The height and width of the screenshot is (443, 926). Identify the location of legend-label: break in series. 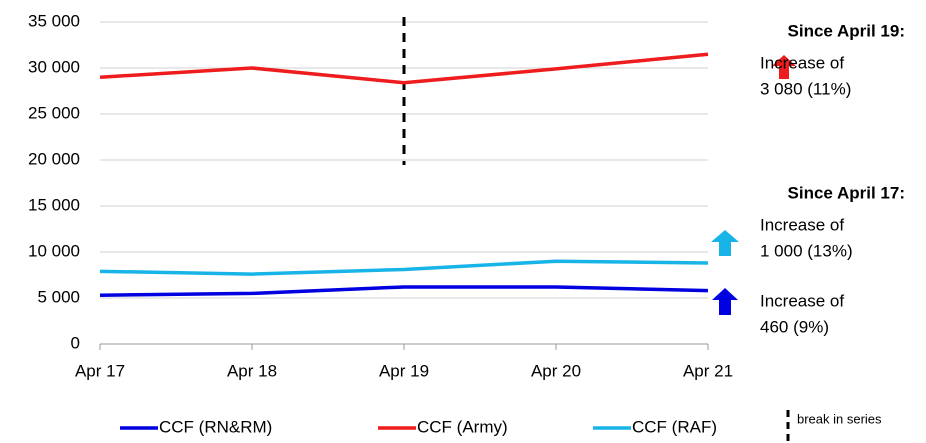
(839, 418).